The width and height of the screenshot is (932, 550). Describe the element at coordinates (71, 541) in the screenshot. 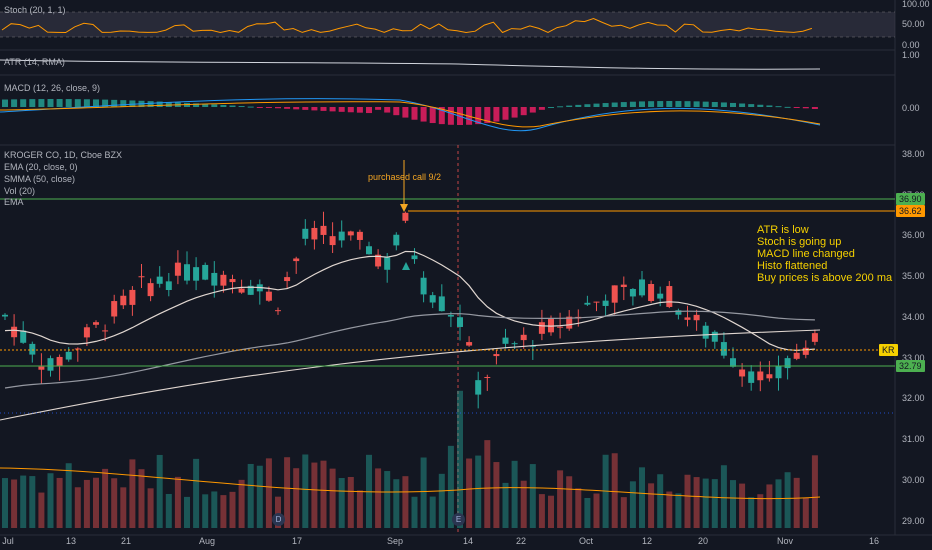

I see `time-tick-13: 13` at that location.